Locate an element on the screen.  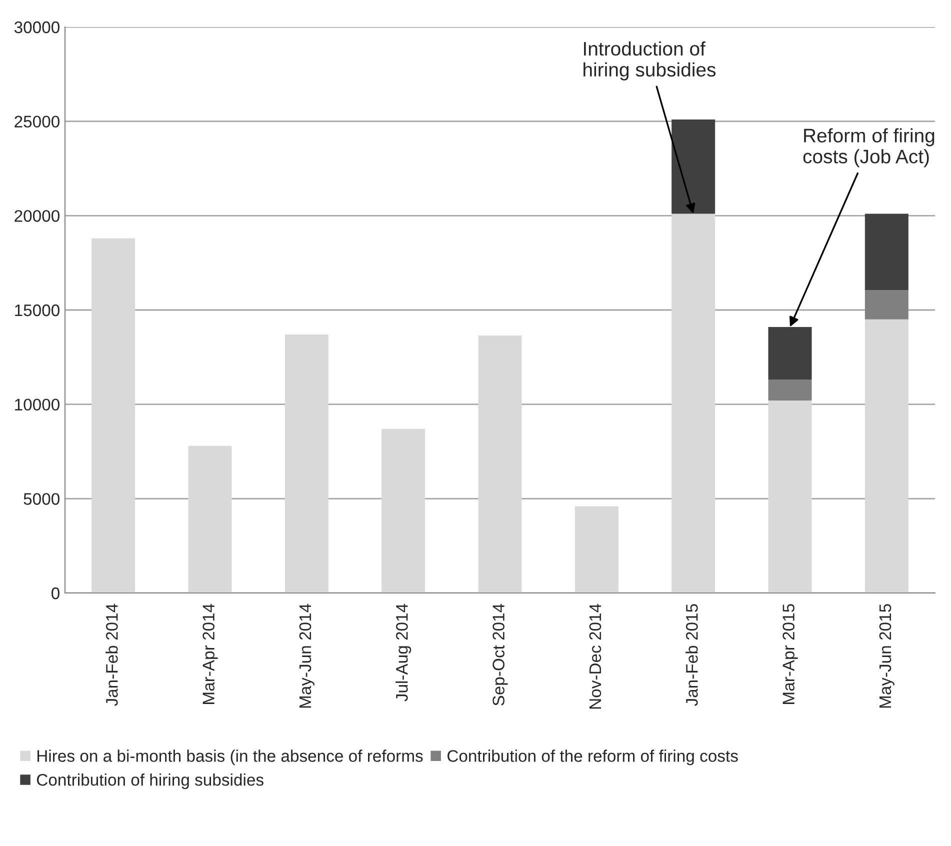
y-tick-label: 15000 is located at coordinates (37, 310).